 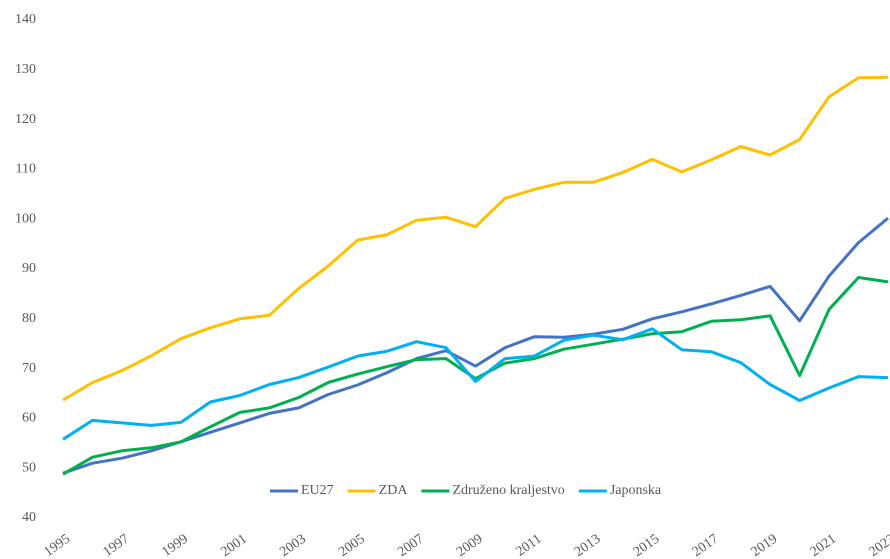 What do you see at coordinates (508, 490) in the screenshot?
I see `legend-label: Združeno kraljestvo` at bounding box center [508, 490].